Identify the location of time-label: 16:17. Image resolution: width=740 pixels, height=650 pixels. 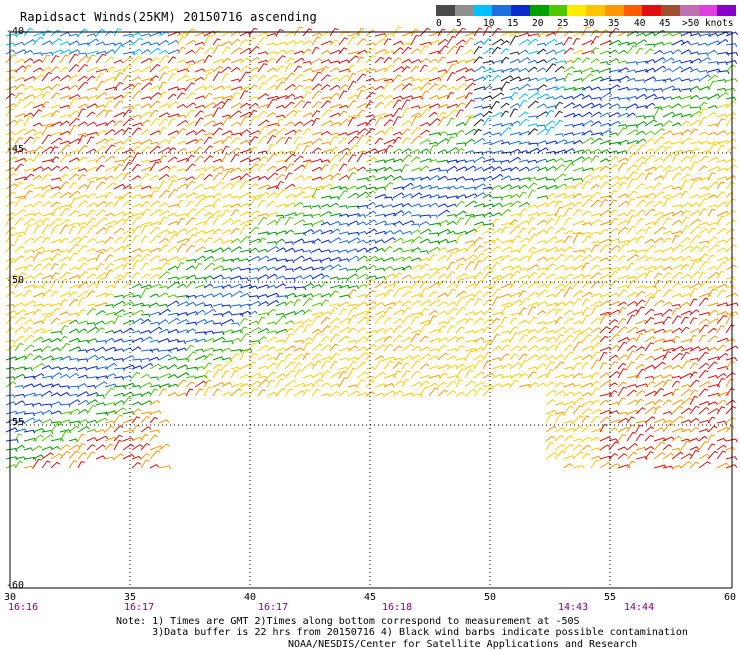
(273, 607).